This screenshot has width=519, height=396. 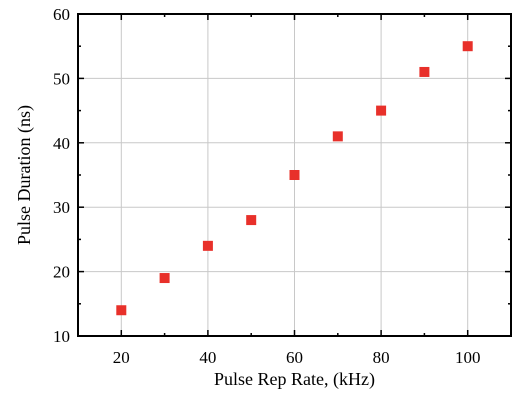 What do you see at coordinates (61, 143) in the screenshot?
I see `y-tick-label: 40` at bounding box center [61, 143].